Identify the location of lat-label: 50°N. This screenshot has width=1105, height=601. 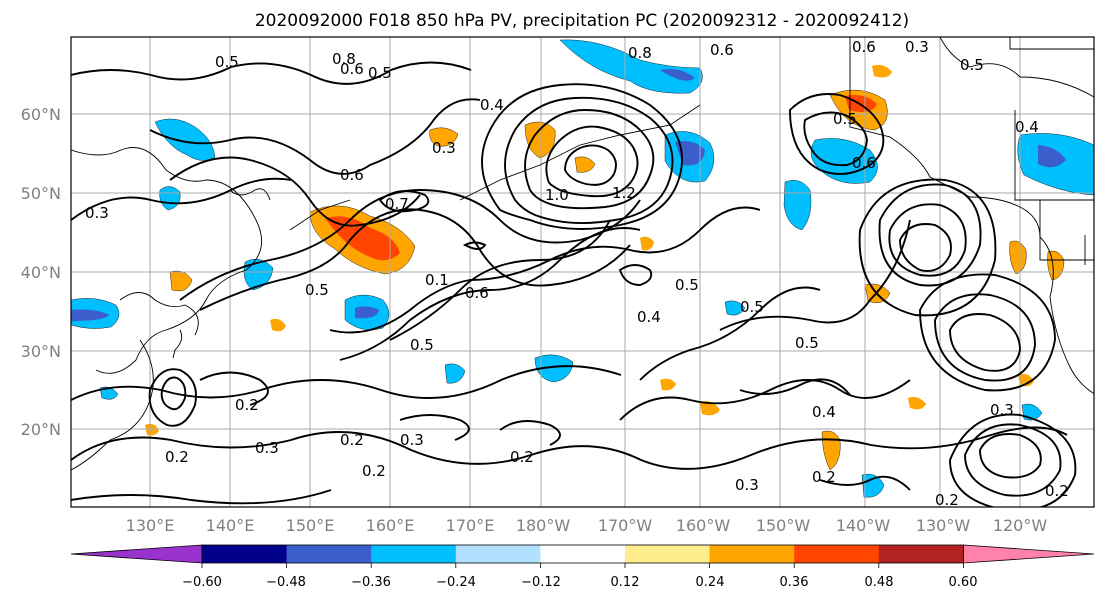
(41, 193).